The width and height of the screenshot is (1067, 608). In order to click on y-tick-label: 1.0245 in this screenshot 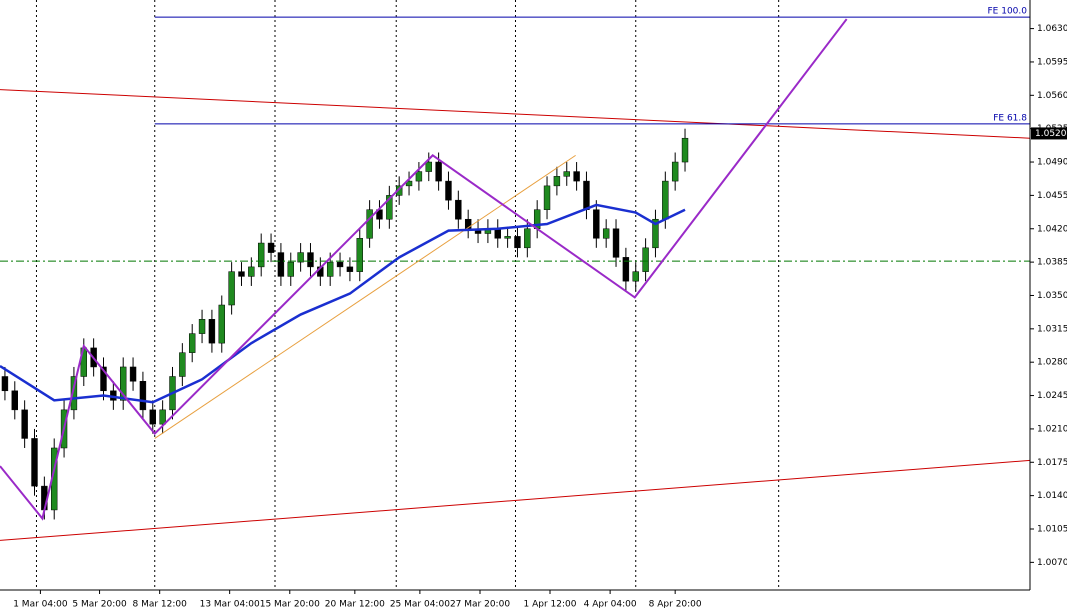, I will do `click(1052, 396)`.